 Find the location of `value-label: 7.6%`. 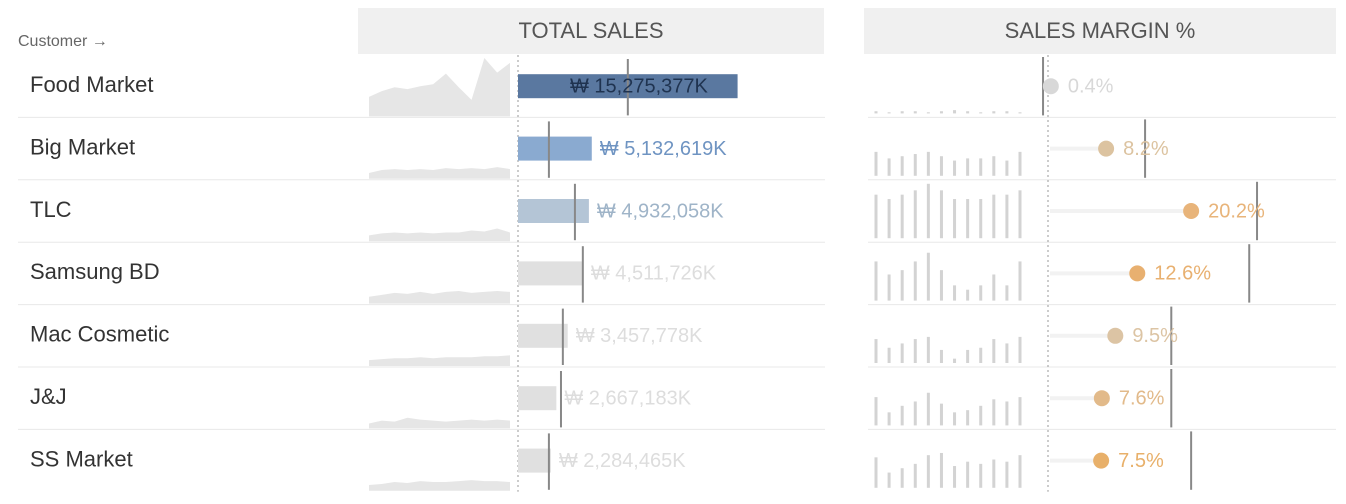

value-label: 7.6% is located at coordinates (1142, 398).